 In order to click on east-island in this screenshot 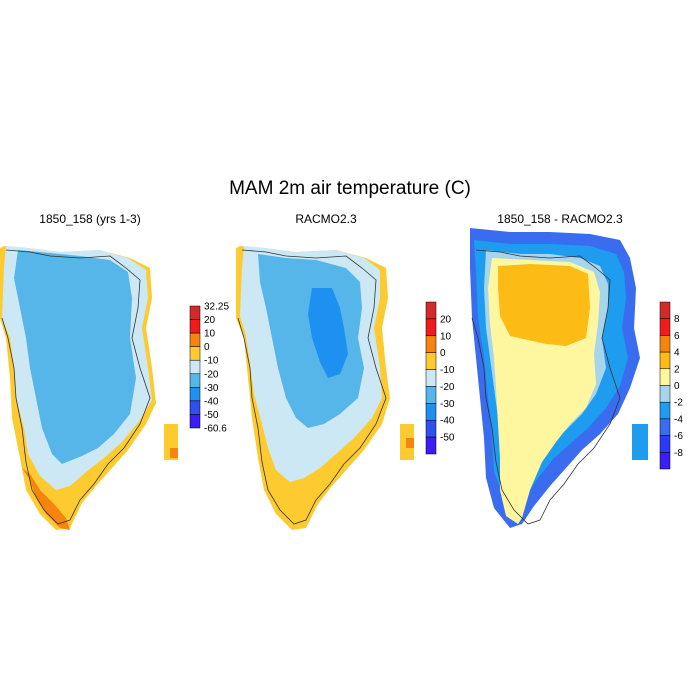, I will do `click(640, 442)`.